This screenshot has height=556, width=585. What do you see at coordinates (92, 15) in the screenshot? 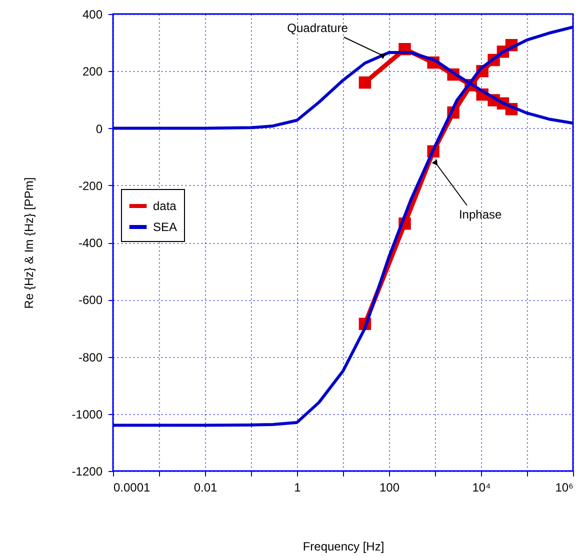
I see `y-tick-label: 400` at bounding box center [92, 15].